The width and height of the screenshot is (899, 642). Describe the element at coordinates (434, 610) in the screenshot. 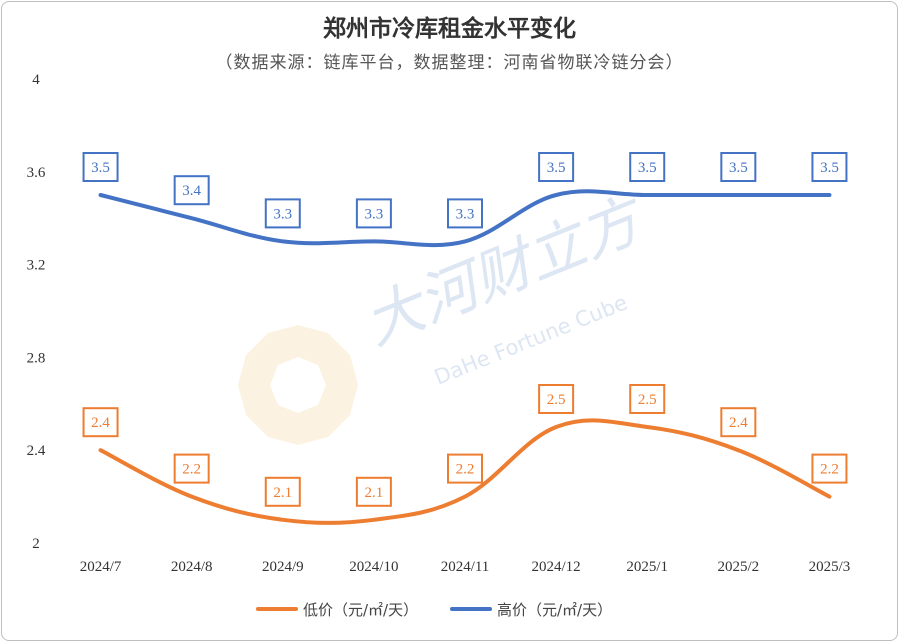

I see `legend: 低价（元/㎡/天） 高价（元/㎡/天）` at that location.